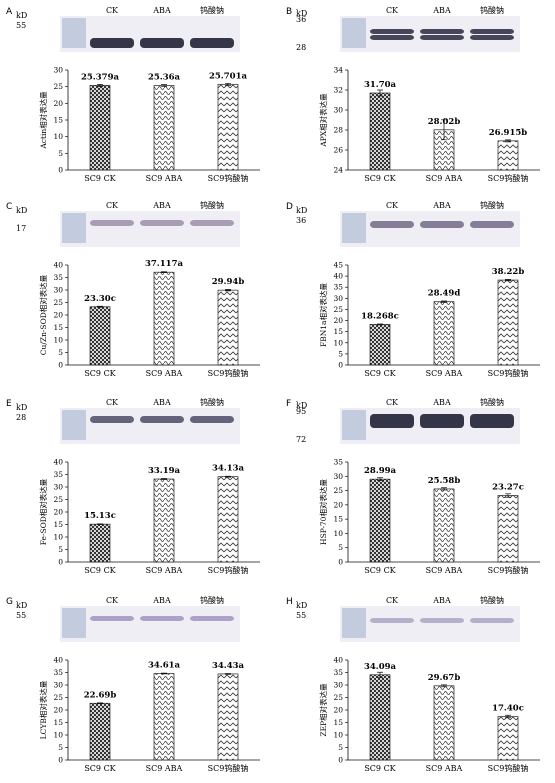 Image resolution: width=555 pixels, height=783 pixels. What do you see at coordinates (289, 207) in the screenshot?
I see `panel-letter: D` at bounding box center [289, 207].